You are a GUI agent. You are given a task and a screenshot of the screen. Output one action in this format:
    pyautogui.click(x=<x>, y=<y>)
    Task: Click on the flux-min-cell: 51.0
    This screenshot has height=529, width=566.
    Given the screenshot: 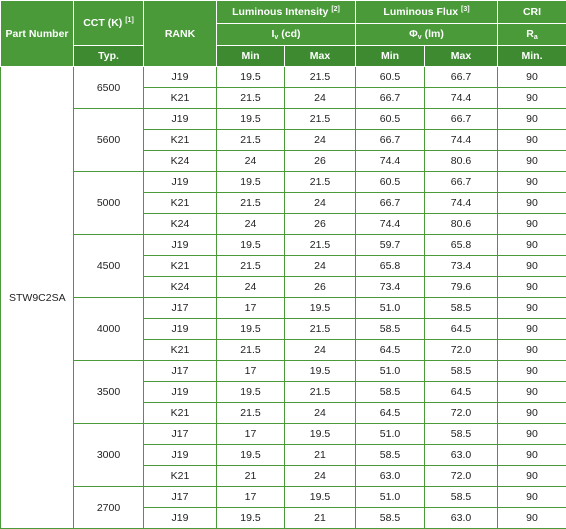 What is the action you would take?
    pyautogui.click(x=390, y=434)
    